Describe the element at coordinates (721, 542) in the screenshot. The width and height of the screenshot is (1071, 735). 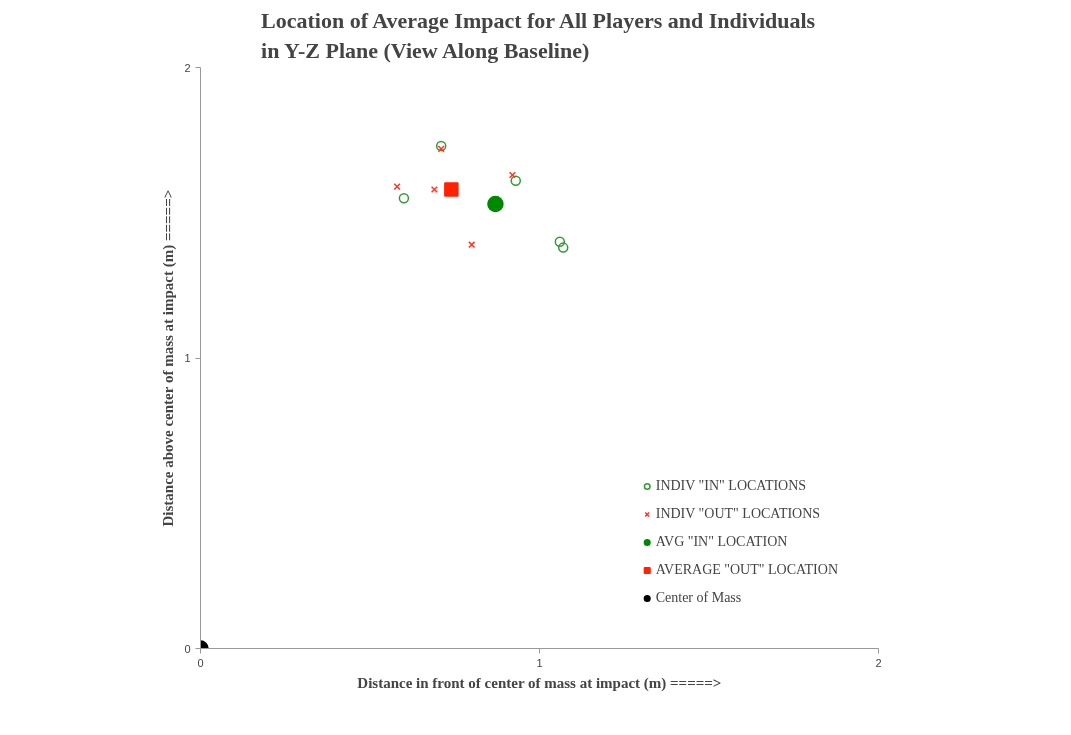
I see `legend-label: AVG "IN" LOCATION` at that location.